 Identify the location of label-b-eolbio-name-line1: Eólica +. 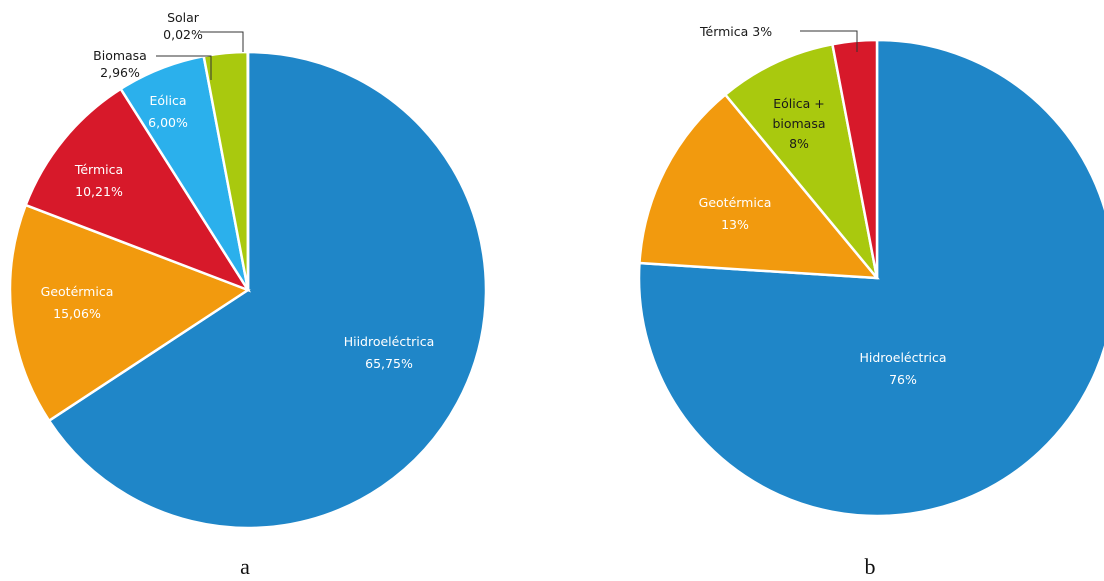
(798, 103).